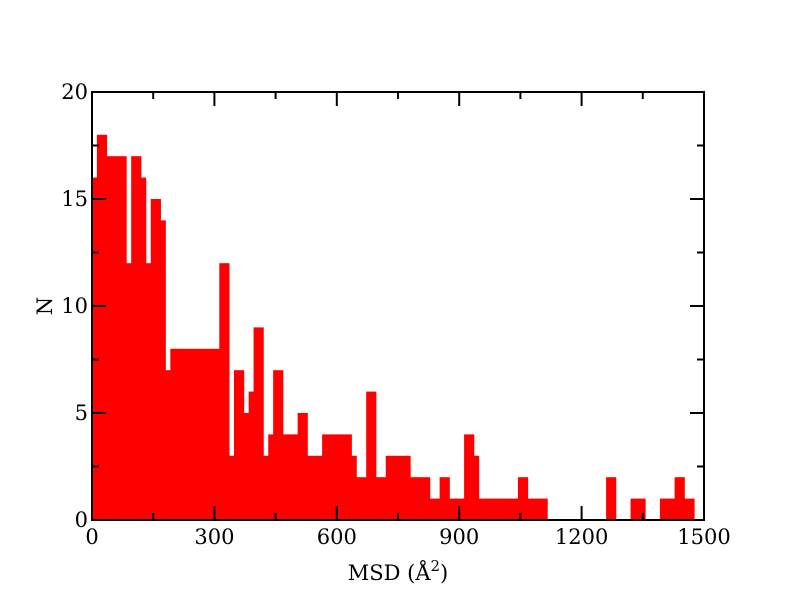 Image resolution: width=792 pixels, height=612 pixels. Describe the element at coordinates (703, 537) in the screenshot. I see `x-tick-label: 1500` at that location.